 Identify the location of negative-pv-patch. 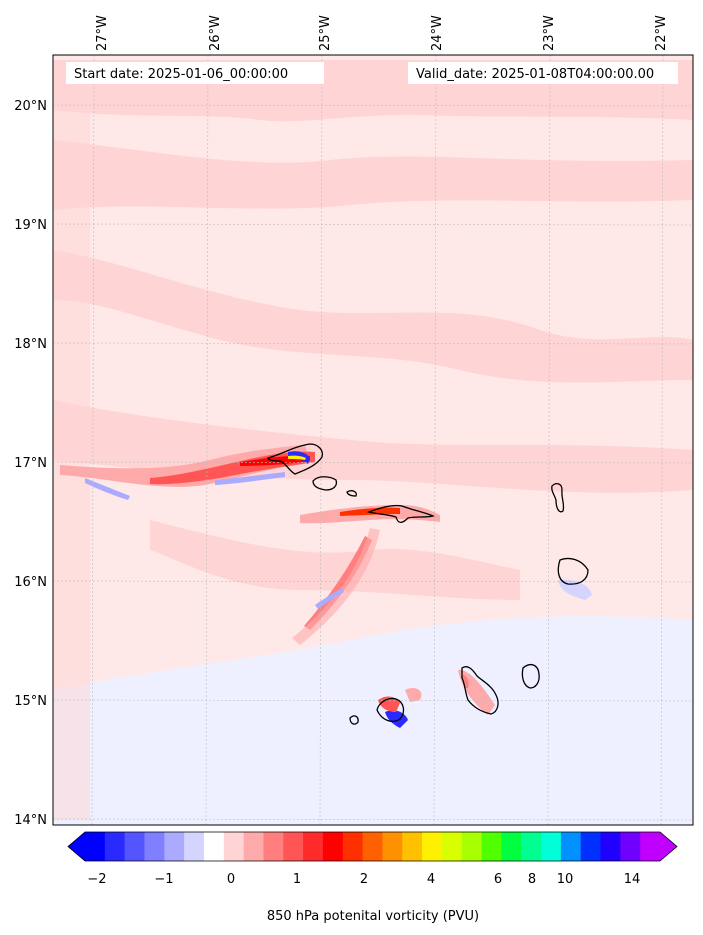
(575, 589).